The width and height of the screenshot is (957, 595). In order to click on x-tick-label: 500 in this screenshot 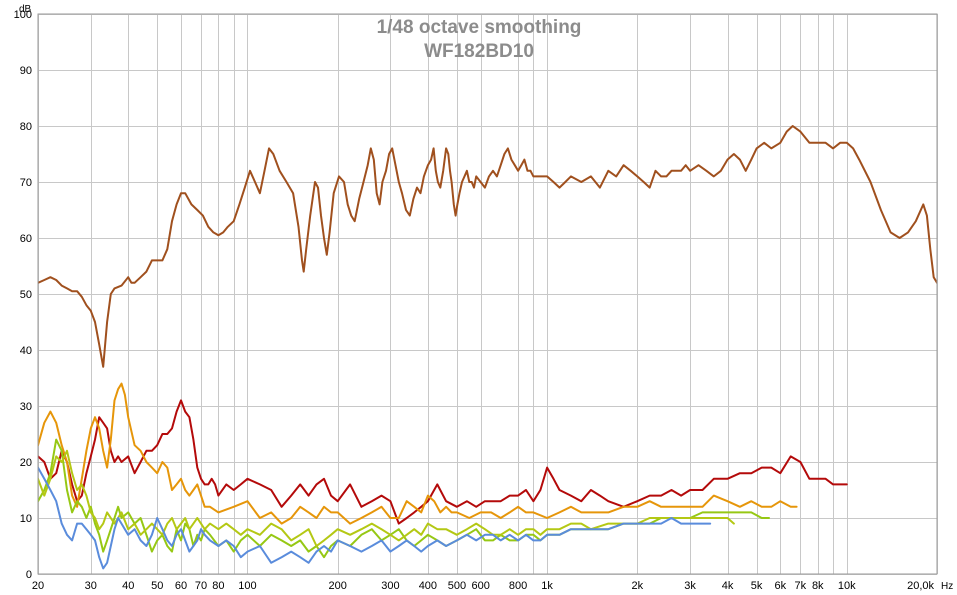, I will do `click(457, 586)`.